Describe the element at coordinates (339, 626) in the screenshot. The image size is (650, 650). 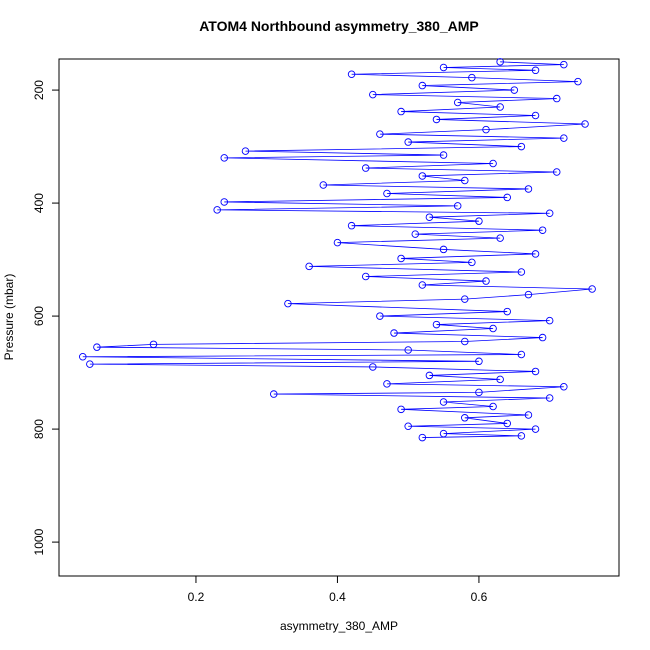
I see `x-axis-label: asymmetry_380_AMP` at that location.